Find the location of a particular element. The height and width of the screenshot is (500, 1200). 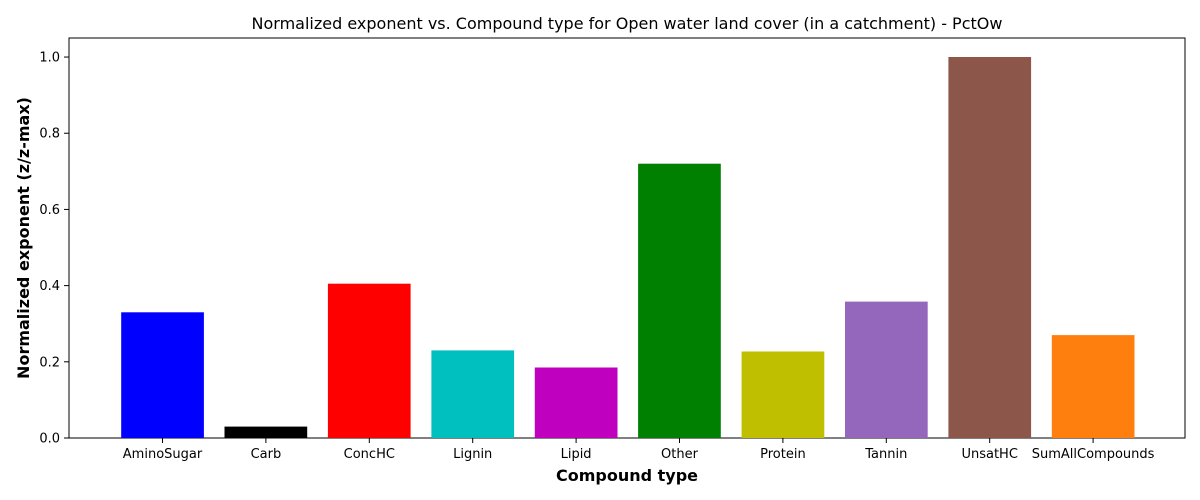

bar-protein is located at coordinates (783, 394).